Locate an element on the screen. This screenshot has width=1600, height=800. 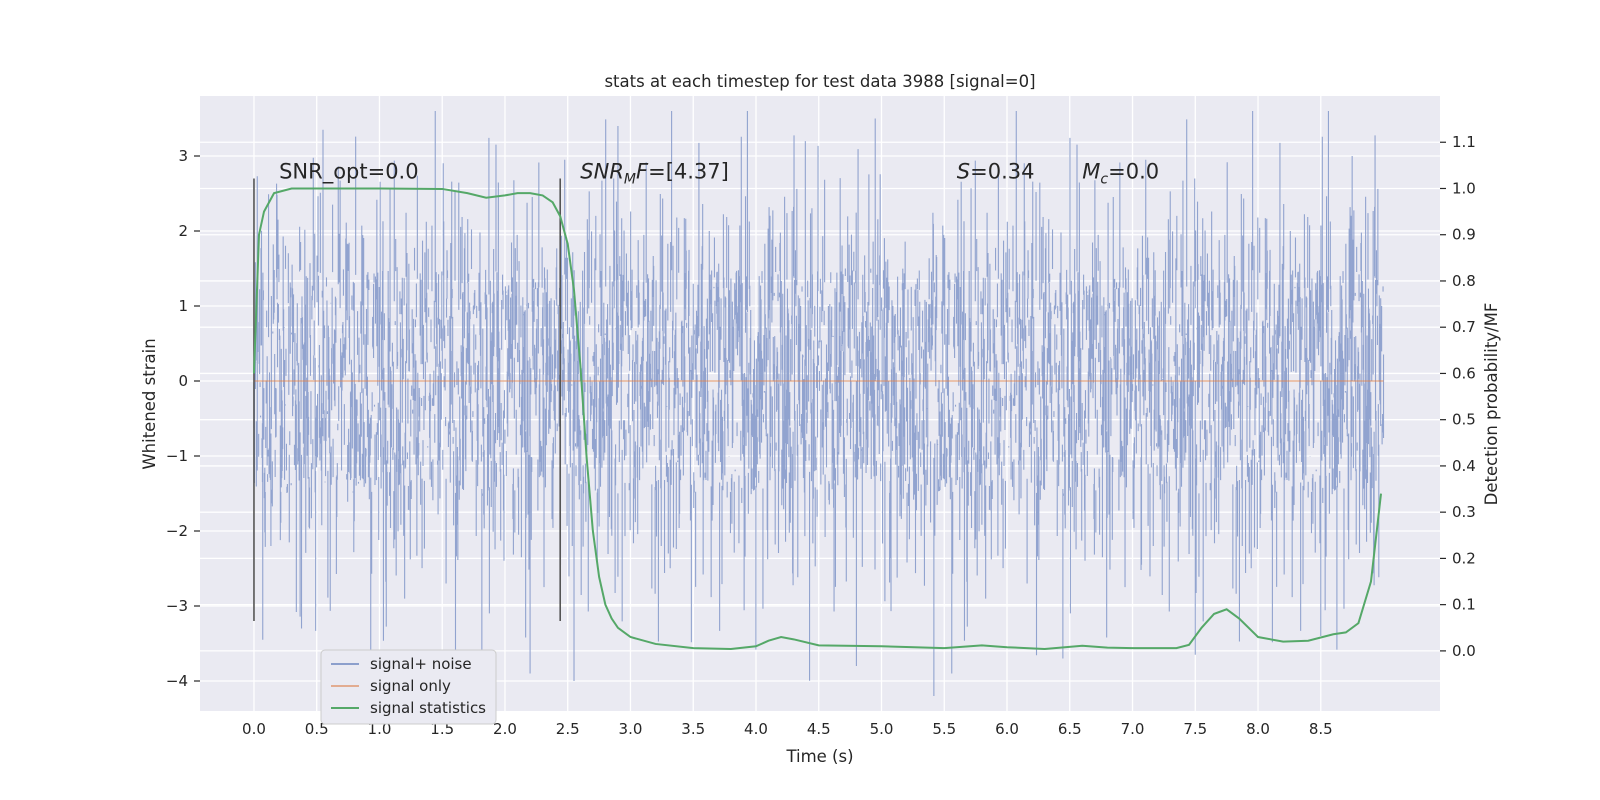
y-tick-label: 3 is located at coordinates (183, 156).